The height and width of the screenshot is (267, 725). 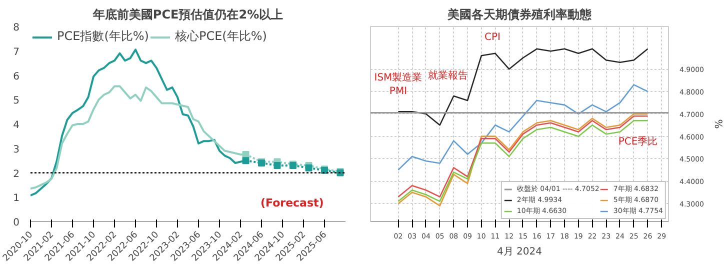 What do you see at coordinates (220, 36) in the screenshot?
I see `legend-label: 核心PCE(年比%)` at bounding box center [220, 36].